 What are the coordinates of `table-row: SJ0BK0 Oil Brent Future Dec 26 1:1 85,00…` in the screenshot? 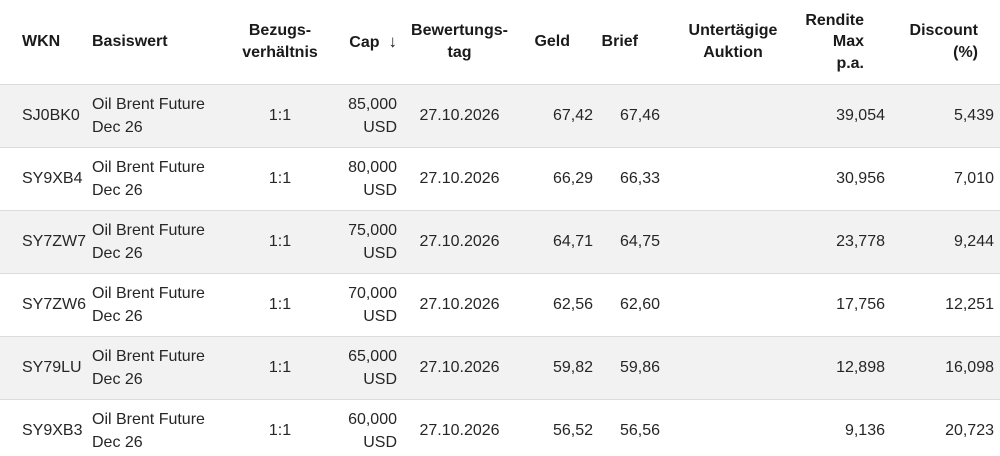 It's located at (500, 116).